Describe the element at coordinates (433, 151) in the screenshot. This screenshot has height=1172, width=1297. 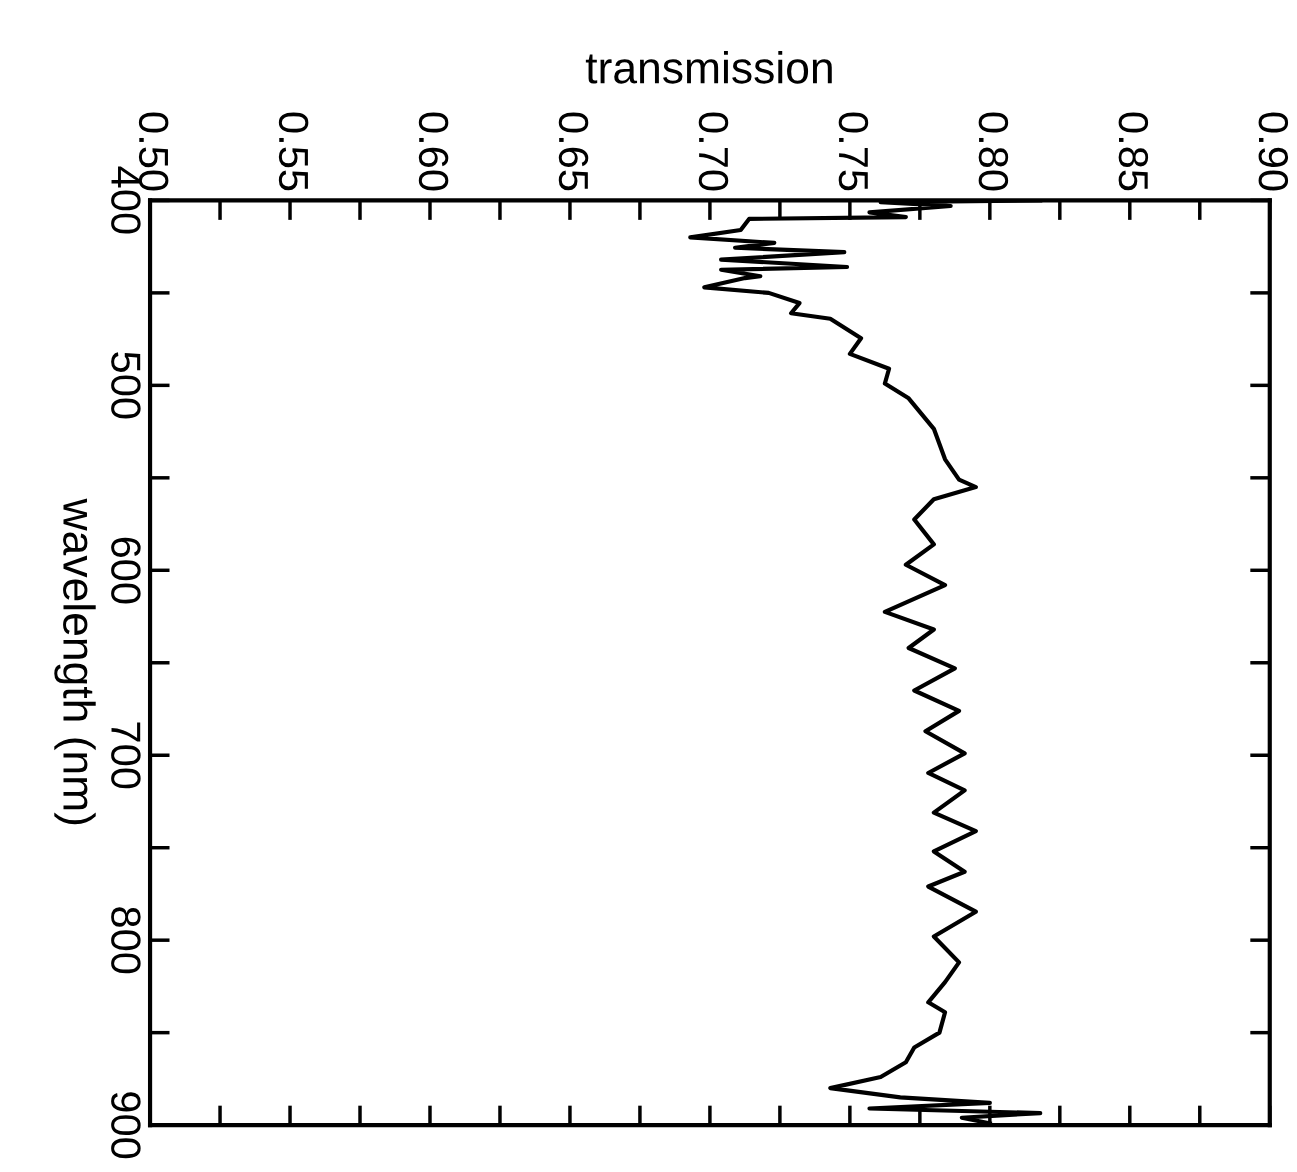
I see `x-tick-label: 0.60` at that location.